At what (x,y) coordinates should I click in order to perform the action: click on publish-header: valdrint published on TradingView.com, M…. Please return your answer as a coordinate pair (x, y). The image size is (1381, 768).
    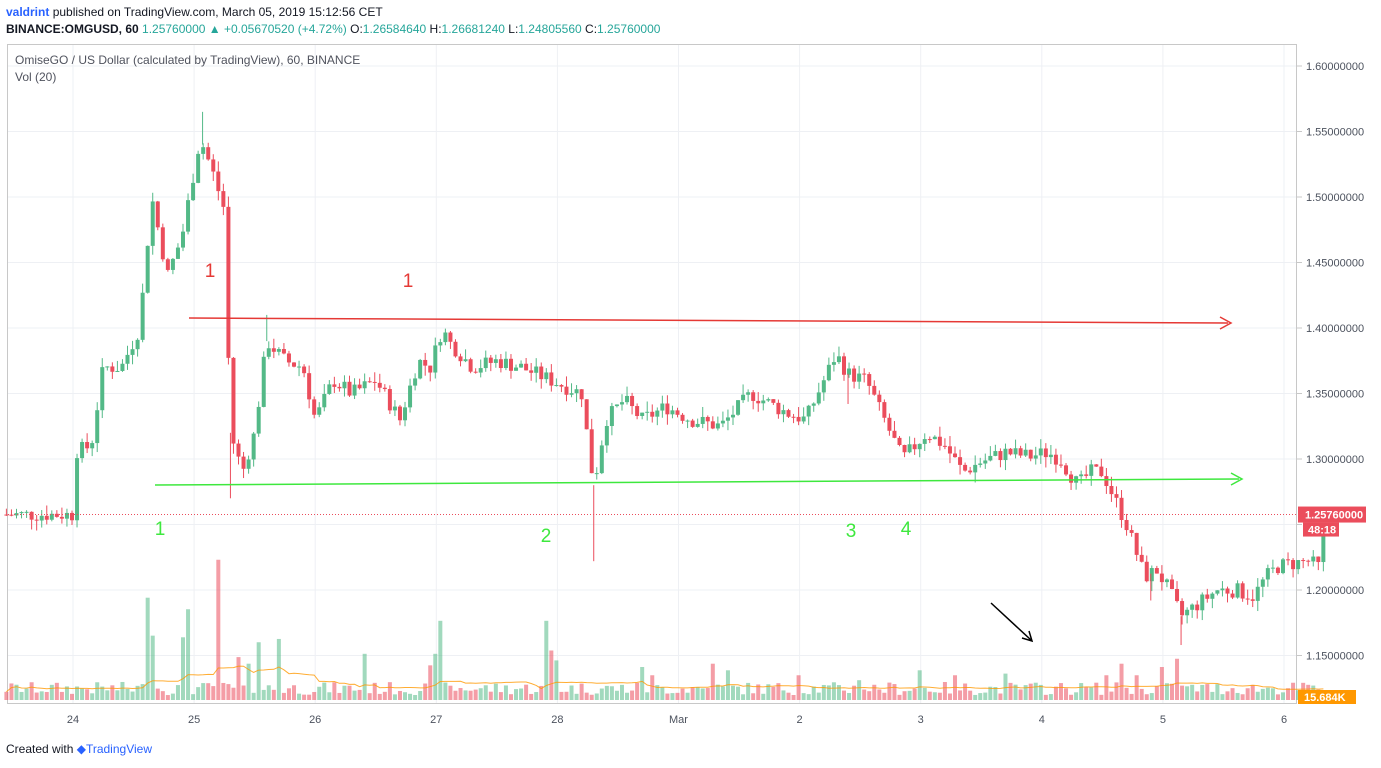
    Looking at the image, I should click on (194, 12).